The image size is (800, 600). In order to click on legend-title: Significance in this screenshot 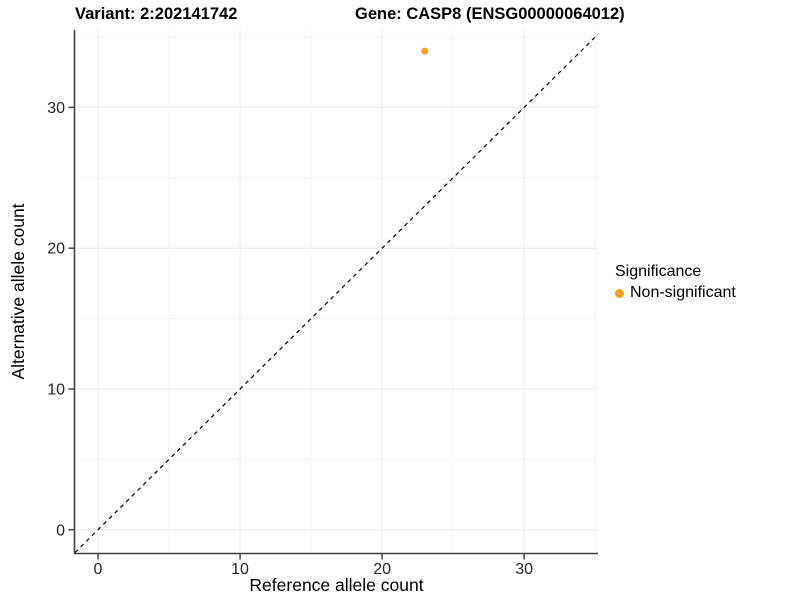, I will do `click(658, 271)`.